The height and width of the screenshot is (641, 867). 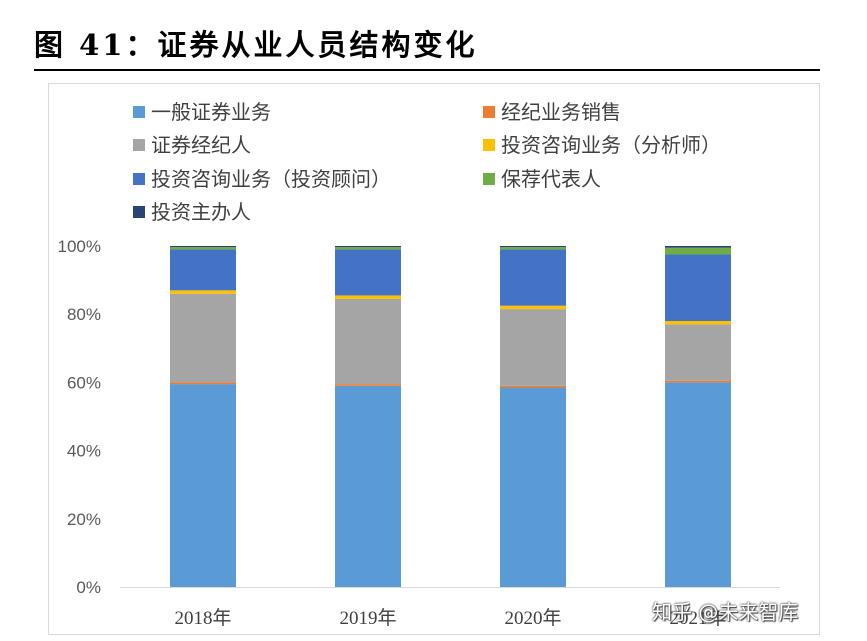 I want to click on legend-label: 投资主办人, so click(x=201, y=212).